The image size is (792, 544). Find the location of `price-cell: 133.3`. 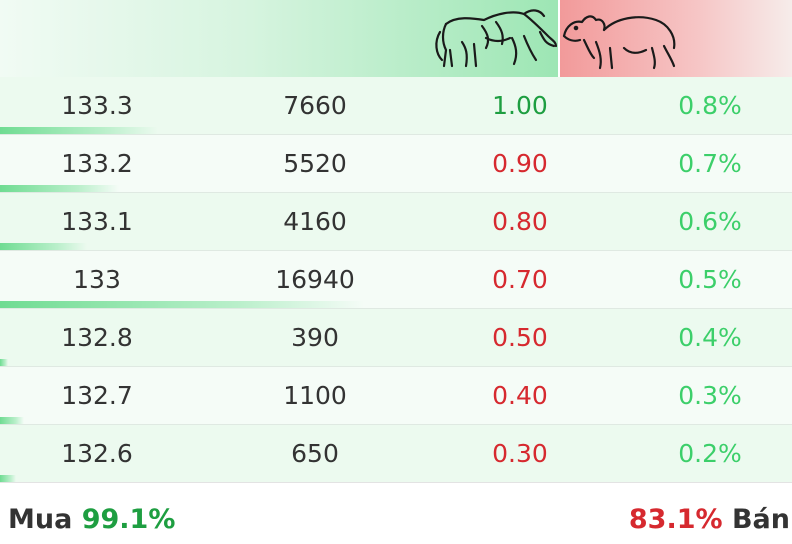

price-cell: 133.3 is located at coordinates (97, 105).